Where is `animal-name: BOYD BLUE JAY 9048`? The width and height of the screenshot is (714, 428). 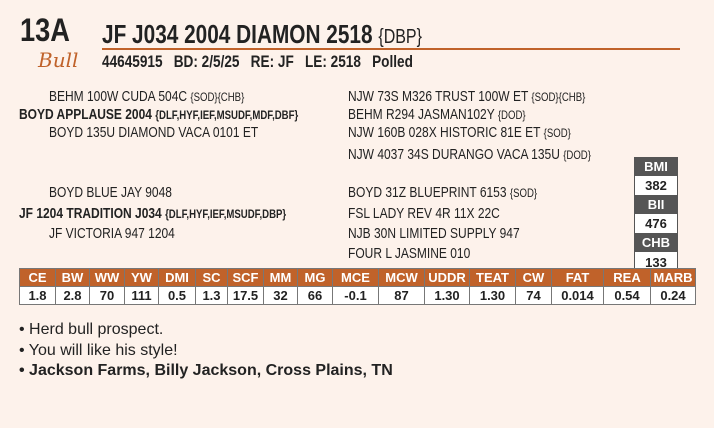 animal-name: BOYD BLUE JAY 9048 is located at coordinates (110, 192).